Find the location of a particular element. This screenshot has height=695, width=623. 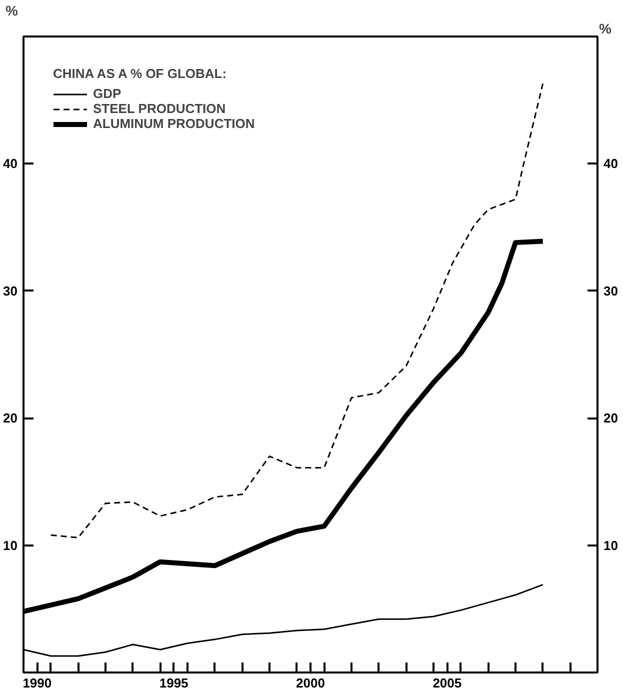

y-tick-label: 40 is located at coordinates (10, 164).